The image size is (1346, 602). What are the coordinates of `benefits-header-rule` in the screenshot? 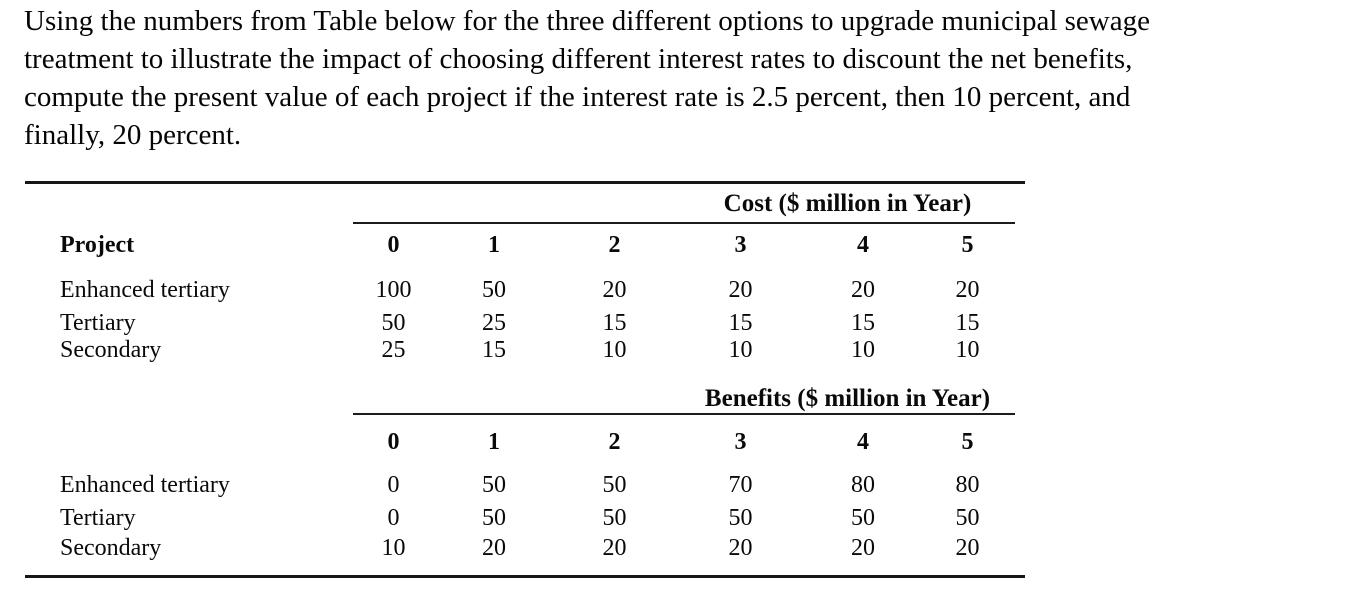 It's located at (684, 414).